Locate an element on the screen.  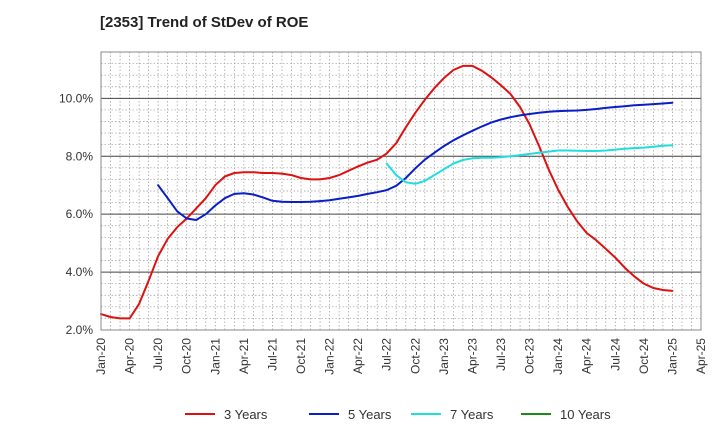
x-tick-label: Oct-24 is located at coordinates (644, 356).